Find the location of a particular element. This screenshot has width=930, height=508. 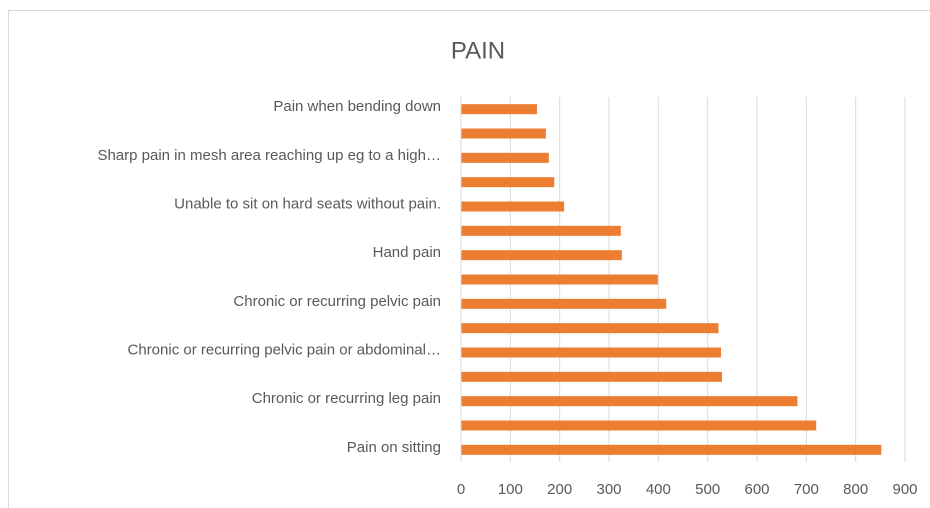

x-tick-label: 0 is located at coordinates (461, 489).